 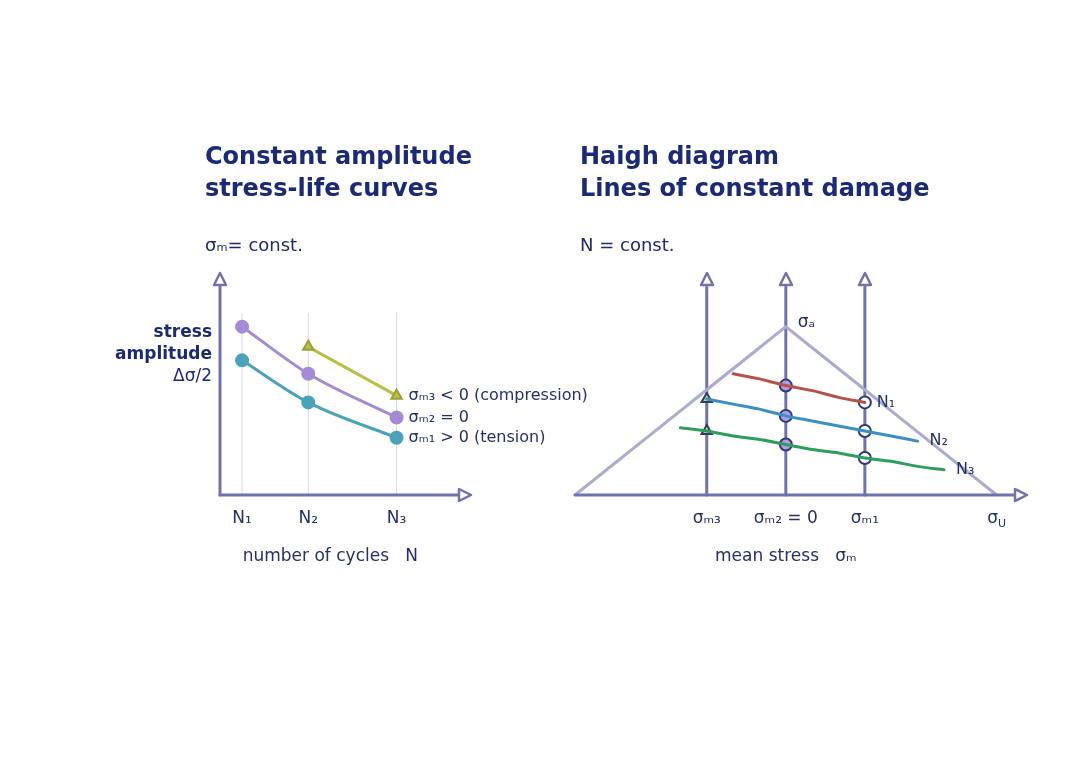 What do you see at coordinates (396, 517) in the screenshot?
I see `x-tick-label: N₃` at bounding box center [396, 517].